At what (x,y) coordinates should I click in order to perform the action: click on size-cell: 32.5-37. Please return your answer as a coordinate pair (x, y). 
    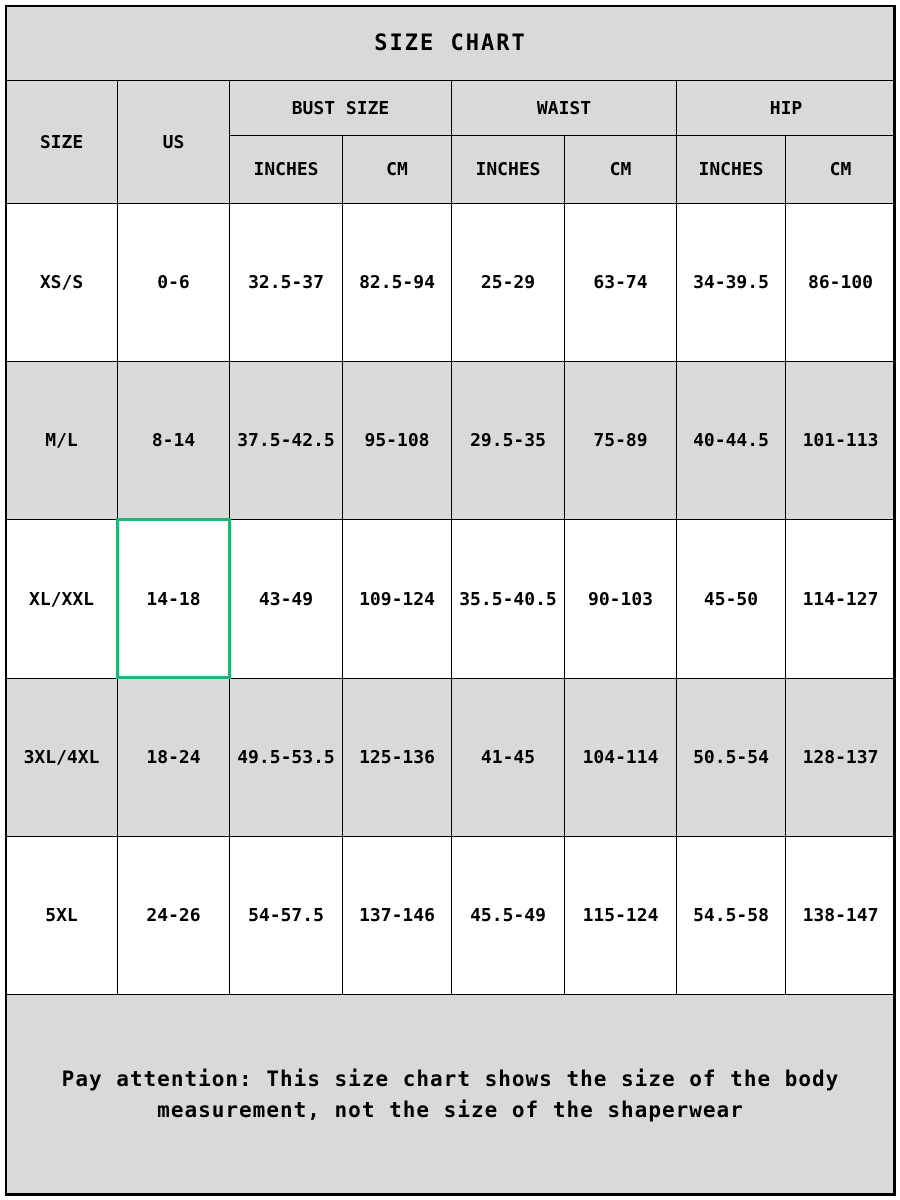
    Looking at the image, I should click on (286, 282).